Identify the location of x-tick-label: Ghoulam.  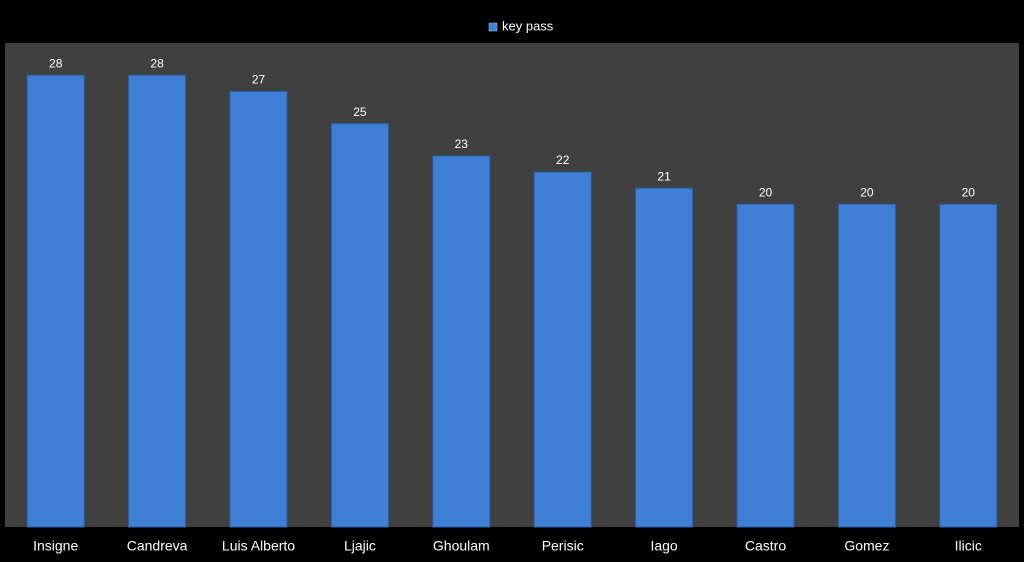
(461, 546).